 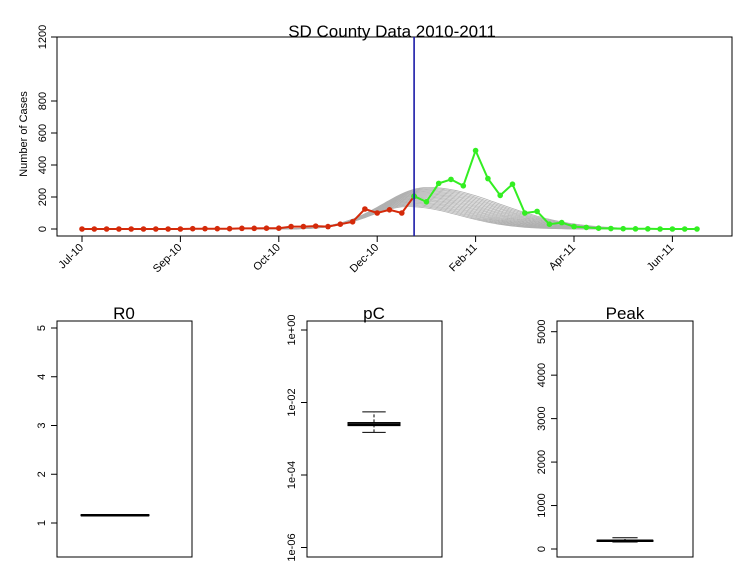 I want to click on y-tick-label: 1e-06, so click(x=292, y=547).